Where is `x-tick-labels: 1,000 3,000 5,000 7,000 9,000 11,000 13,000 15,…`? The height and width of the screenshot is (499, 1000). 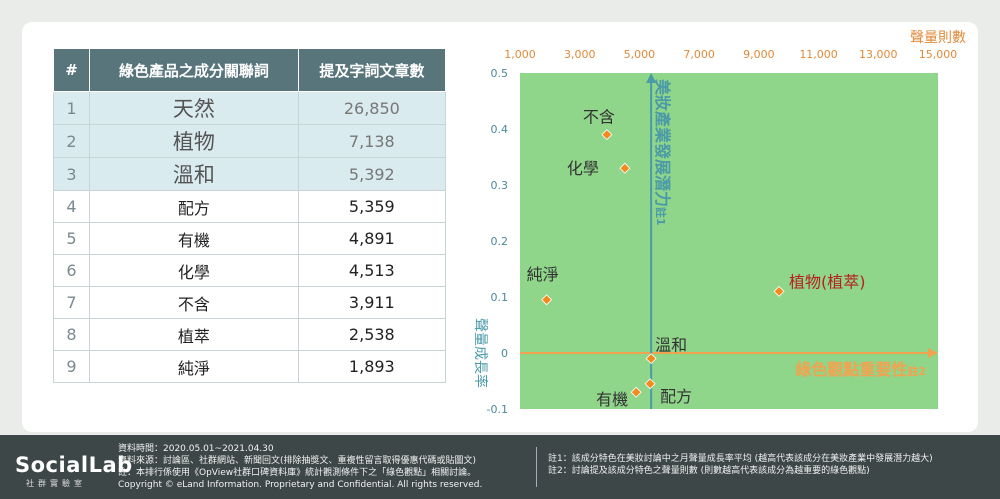 x-tick-labels: 1,000 3,000 5,000 7,000 9,000 11,000 13,000 15,… is located at coordinates (730, 54).